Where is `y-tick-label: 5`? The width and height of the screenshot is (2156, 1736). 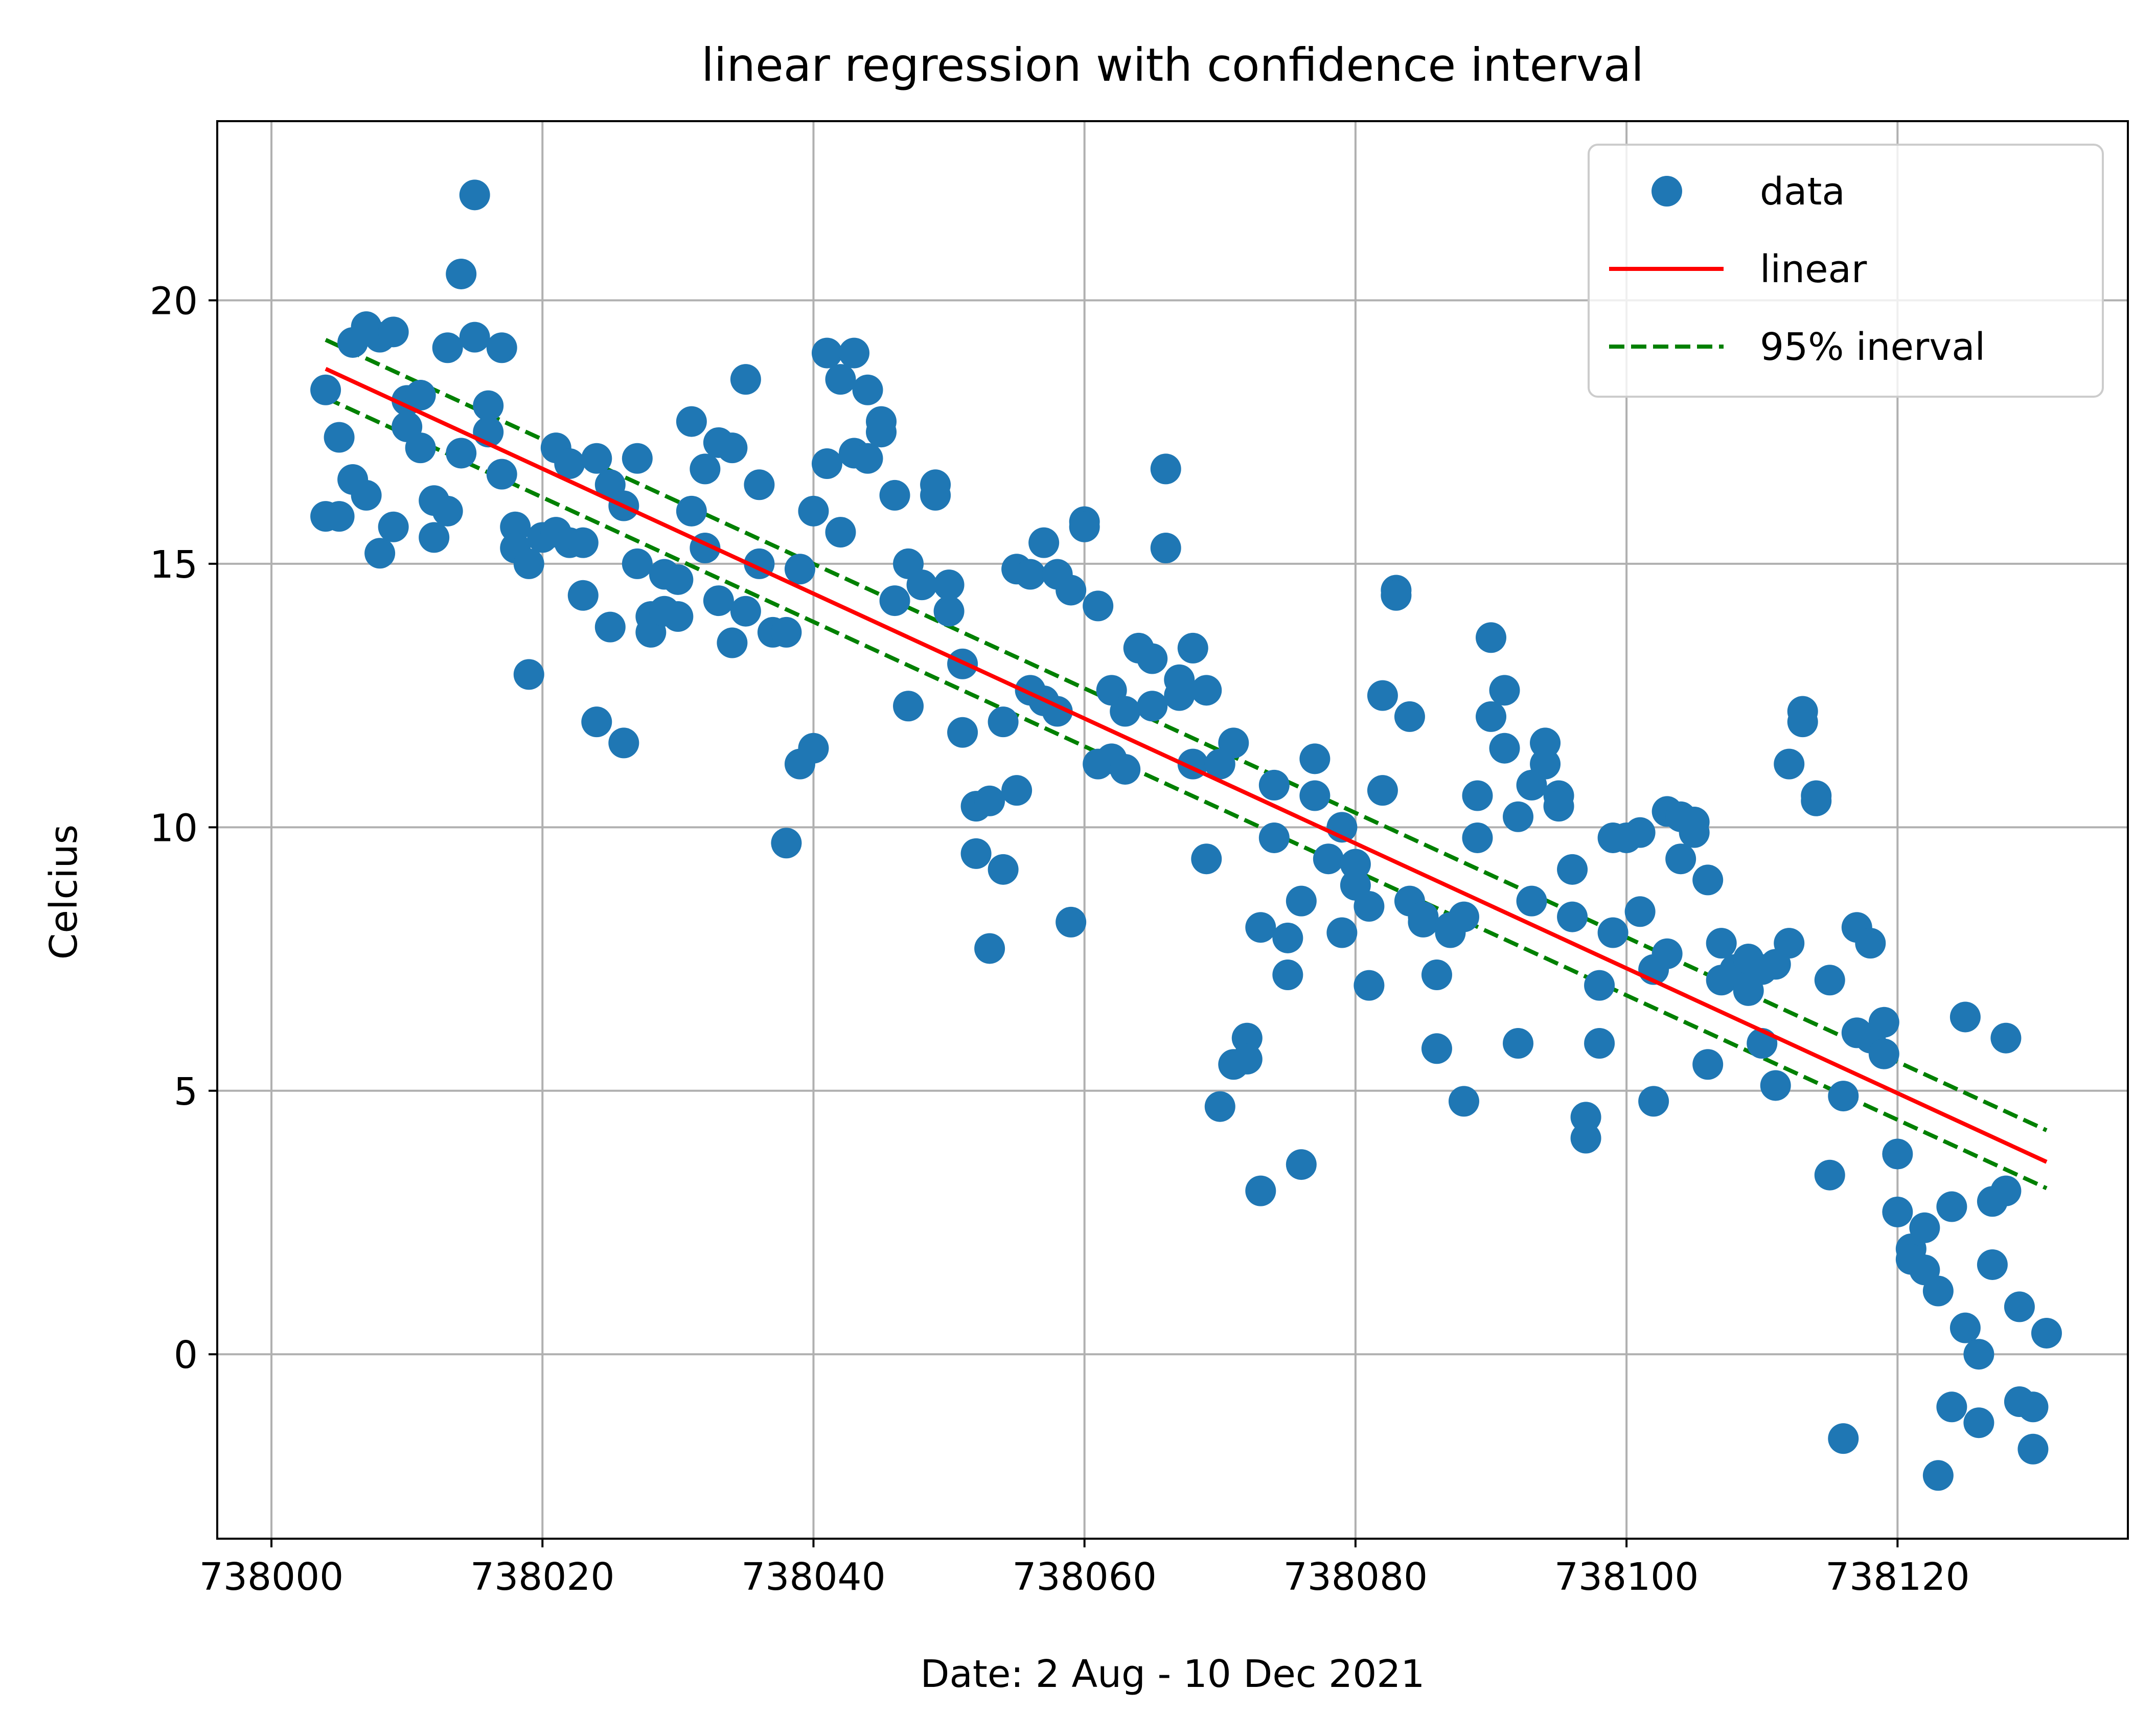 y-tick-label: 5 is located at coordinates (186, 1092).